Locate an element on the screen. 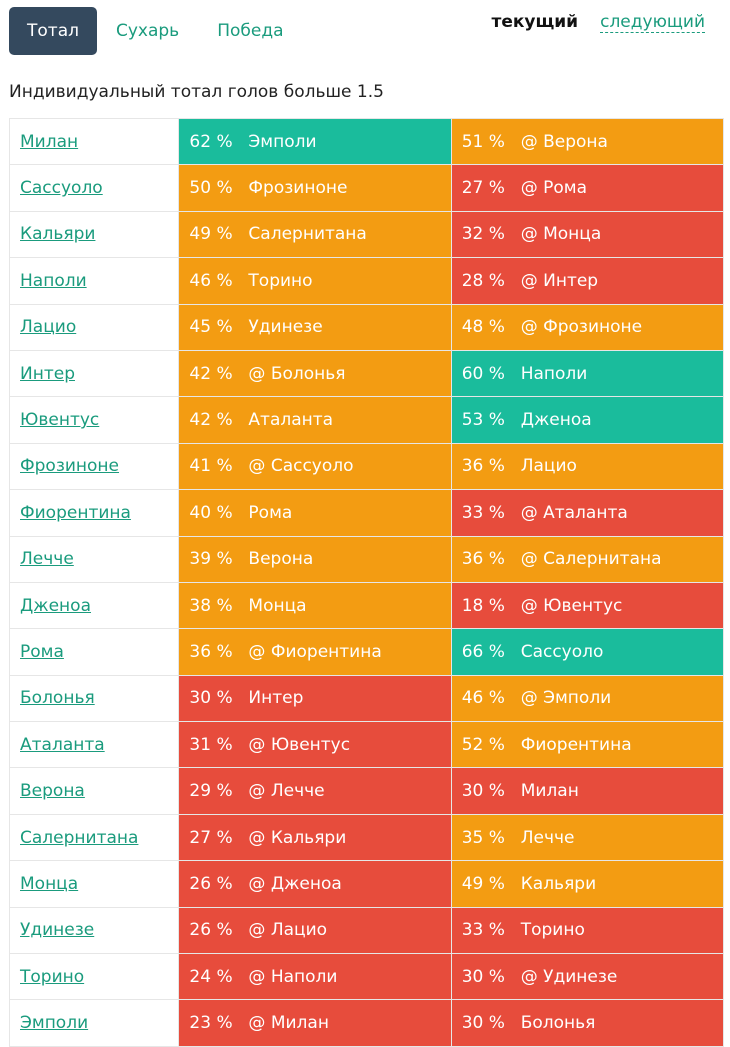 The image size is (730, 1047). team-link: Удинезе is located at coordinates (57, 930).